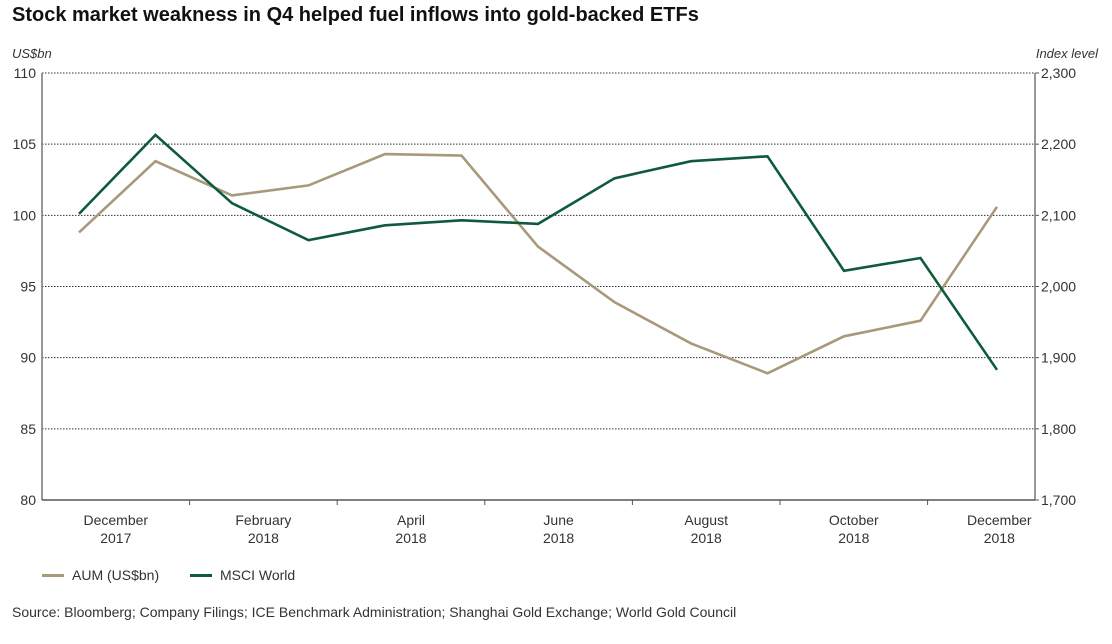 This screenshot has height=644, width=1112. Describe the element at coordinates (25, 73) in the screenshot. I see `left-tick-label: 110` at that location.